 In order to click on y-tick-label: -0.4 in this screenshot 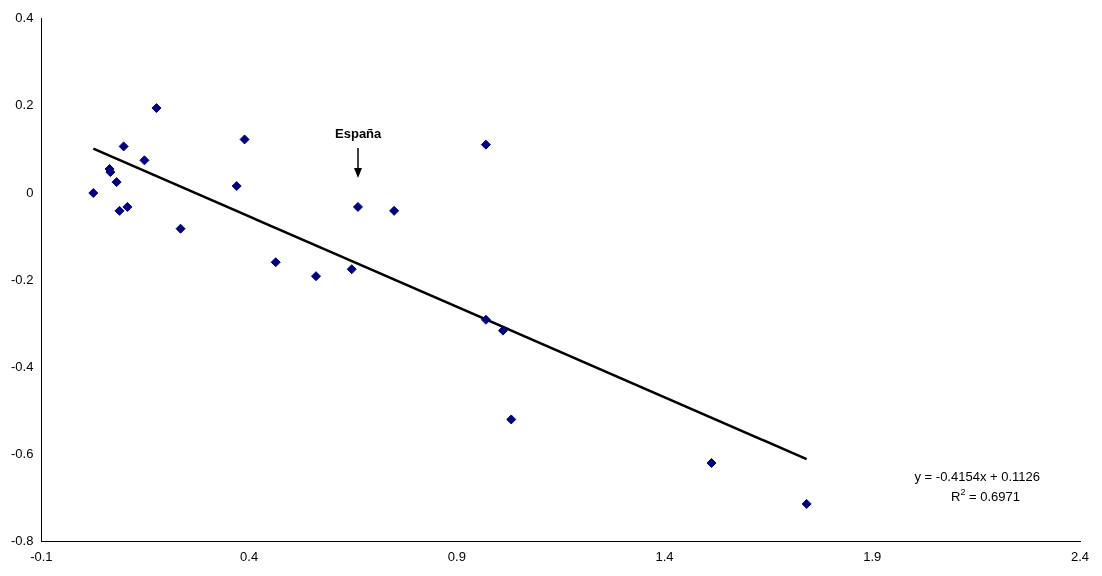, I will do `click(22, 366)`.